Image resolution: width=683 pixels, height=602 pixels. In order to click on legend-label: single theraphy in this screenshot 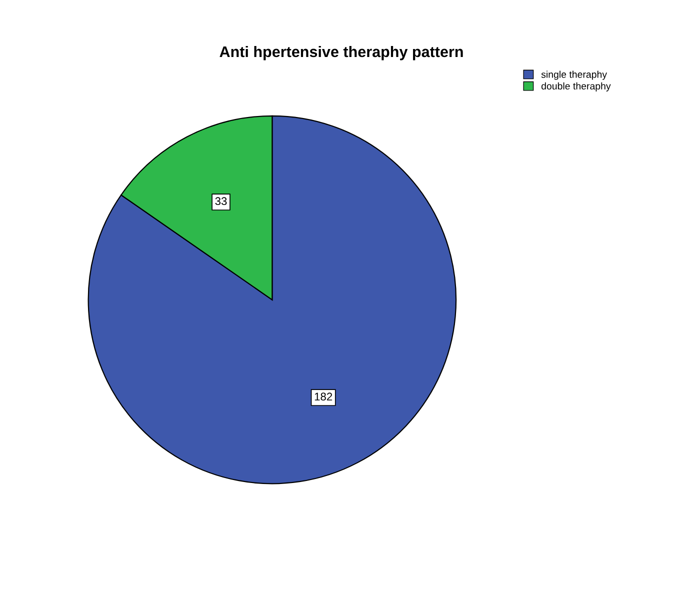, I will do `click(574, 75)`.